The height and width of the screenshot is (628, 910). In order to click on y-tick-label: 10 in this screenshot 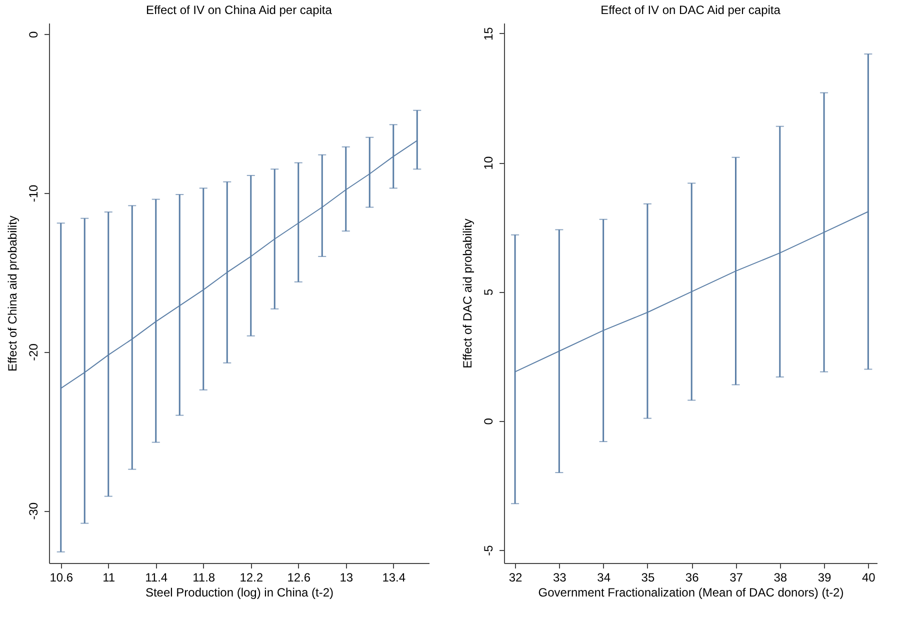, I will do `click(489, 163)`.